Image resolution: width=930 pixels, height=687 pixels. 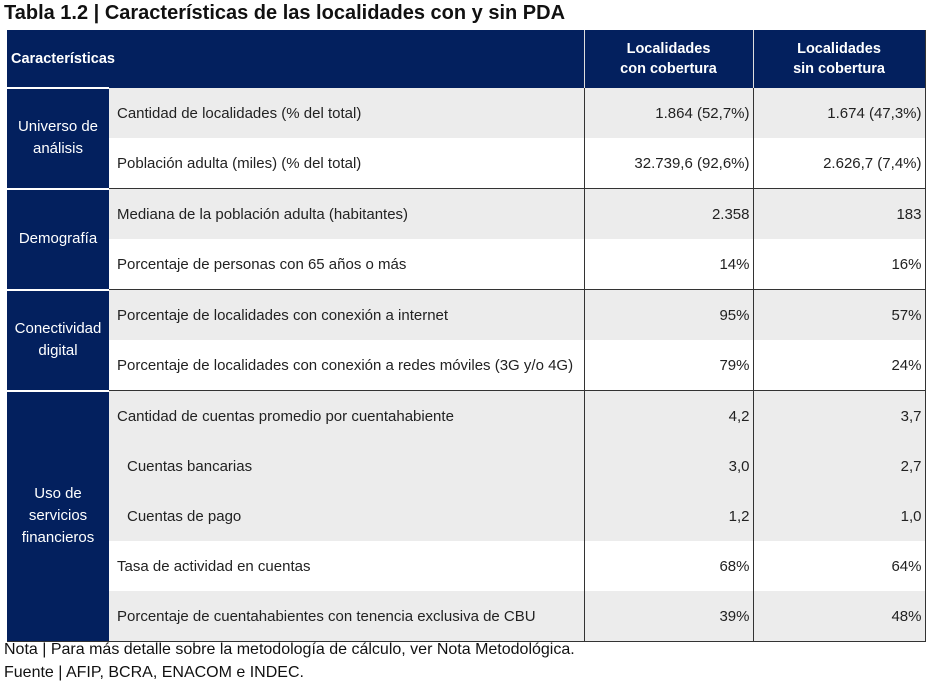 I want to click on value-con-cobertura: 1,2, so click(x=668, y=516).